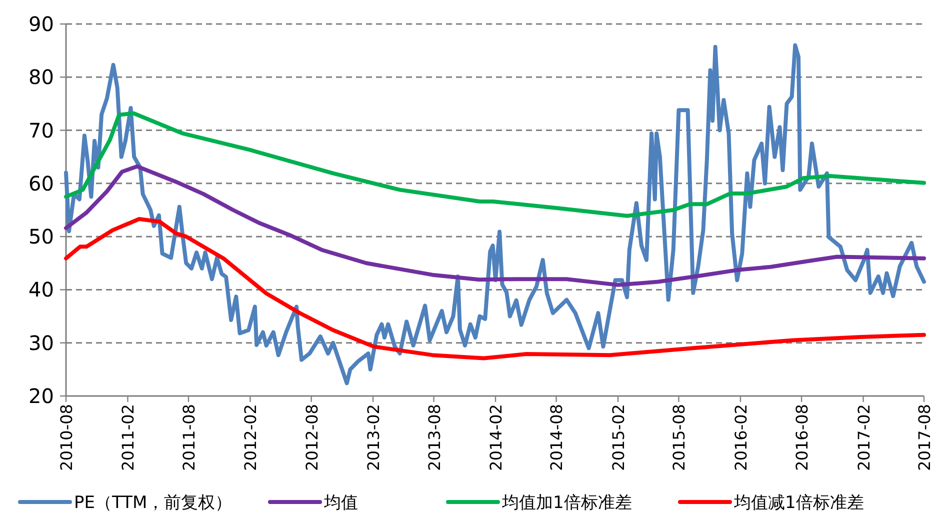 This screenshot has height=520, width=935. What do you see at coordinates (566, 503) in the screenshot?
I see `legend-label: 均值加1倍标准差` at bounding box center [566, 503].